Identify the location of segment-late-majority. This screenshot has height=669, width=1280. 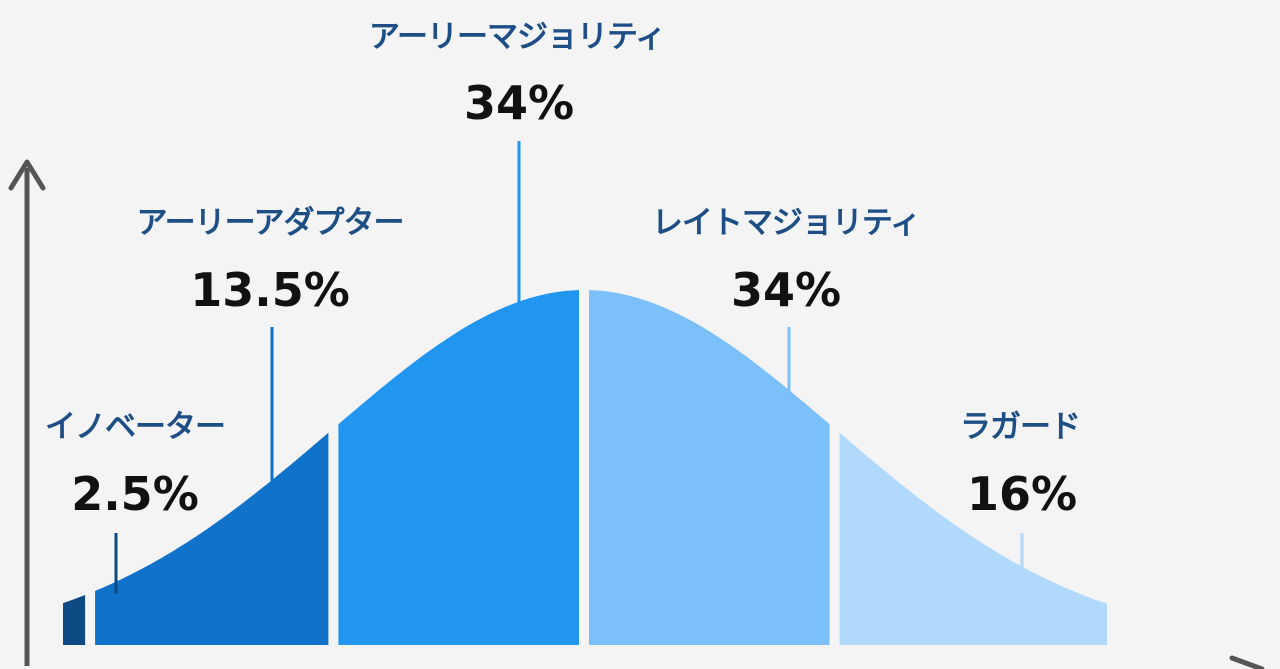
(709, 467).